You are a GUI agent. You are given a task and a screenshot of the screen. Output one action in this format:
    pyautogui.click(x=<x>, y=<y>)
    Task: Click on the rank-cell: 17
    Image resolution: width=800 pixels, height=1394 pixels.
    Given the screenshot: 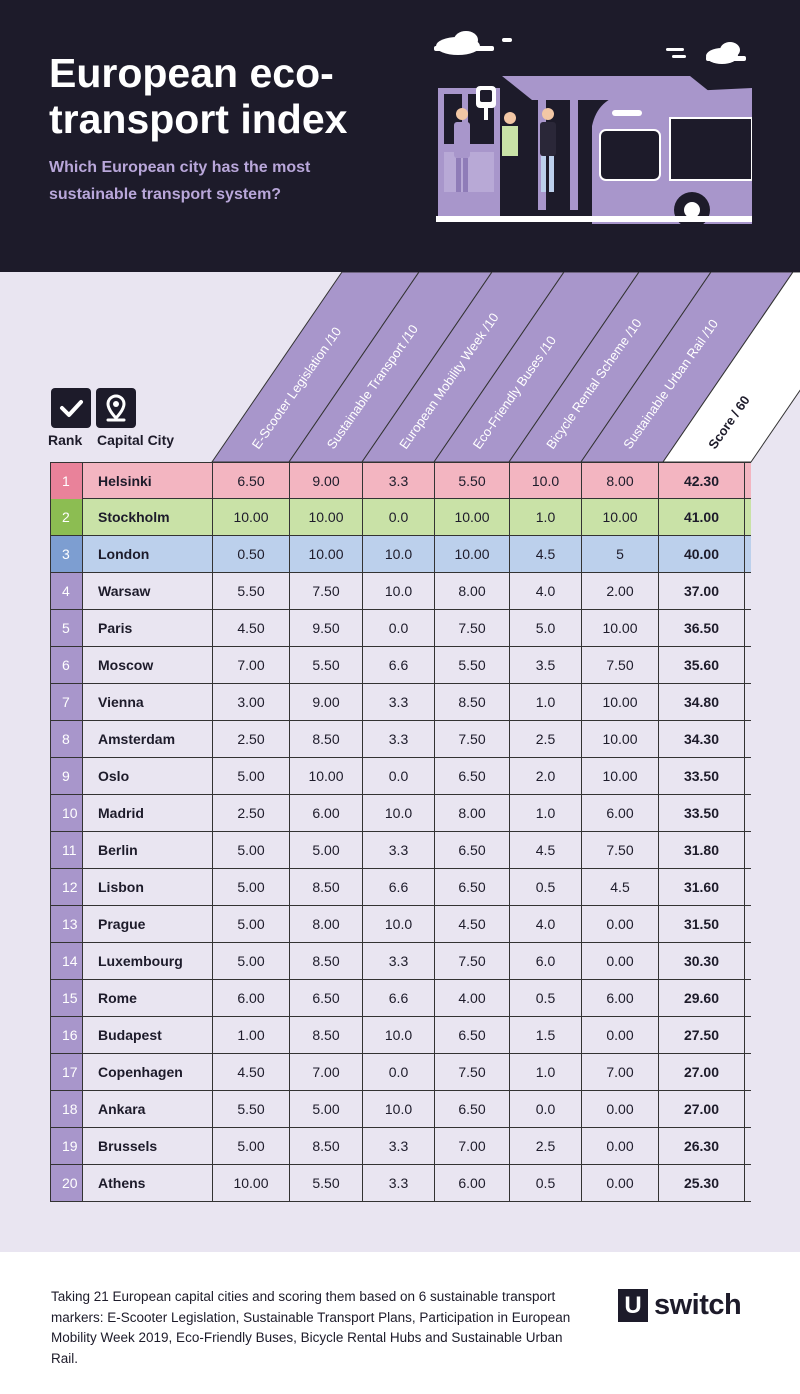 What is the action you would take?
    pyautogui.click(x=67, y=1072)
    